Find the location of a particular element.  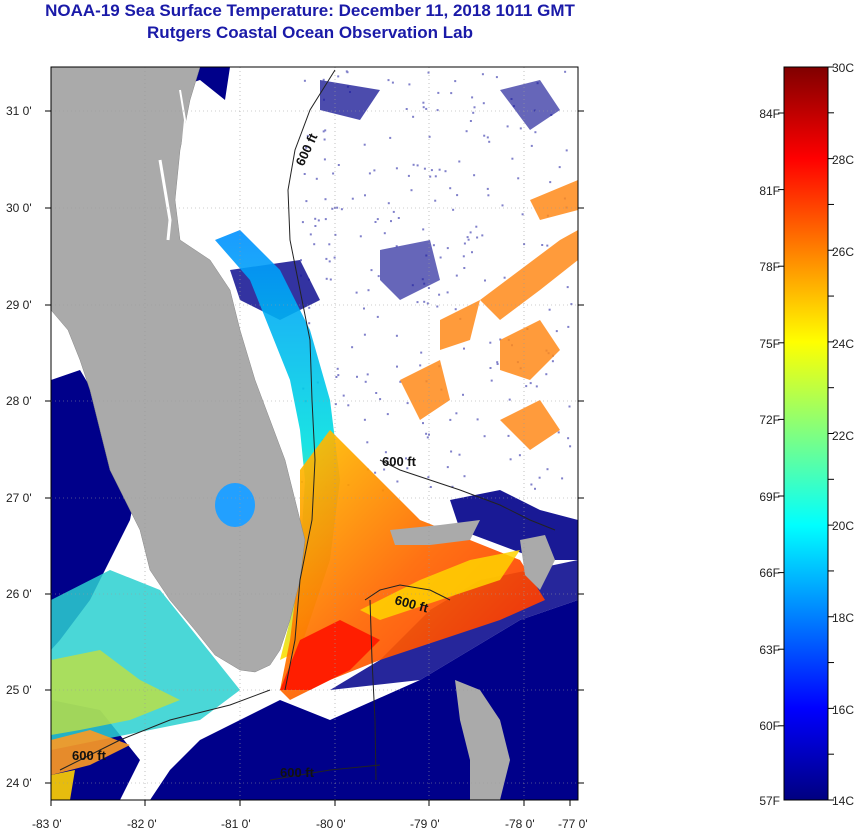

lat-label: 26 0' is located at coordinates (19, 594).